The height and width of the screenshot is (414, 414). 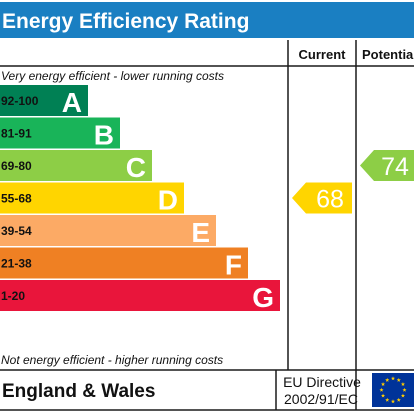 What do you see at coordinates (16, 264) in the screenshot?
I see `band-range: 21-38` at bounding box center [16, 264].